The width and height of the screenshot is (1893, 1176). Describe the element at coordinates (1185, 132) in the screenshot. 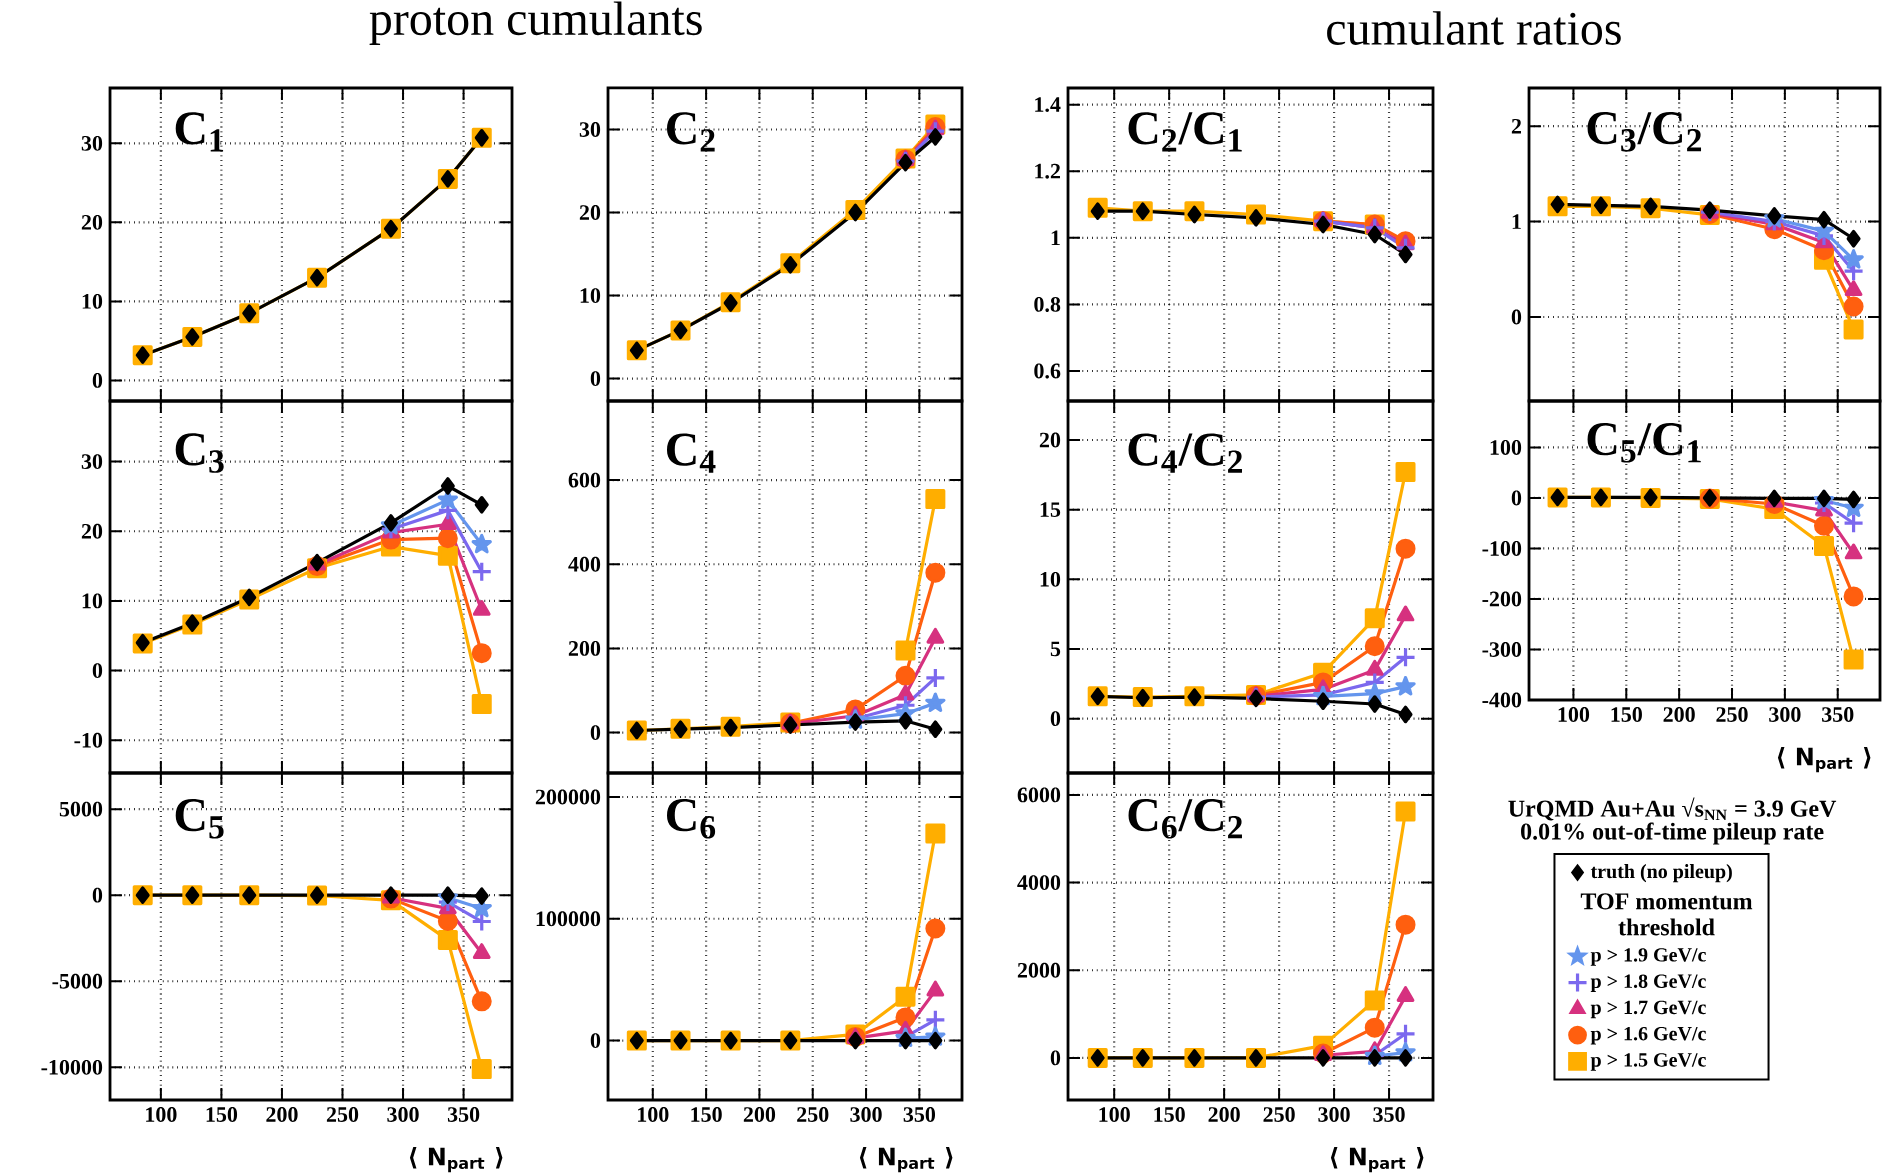

I see `annotation: C$_{2}$/C$_{1}$` at that location.